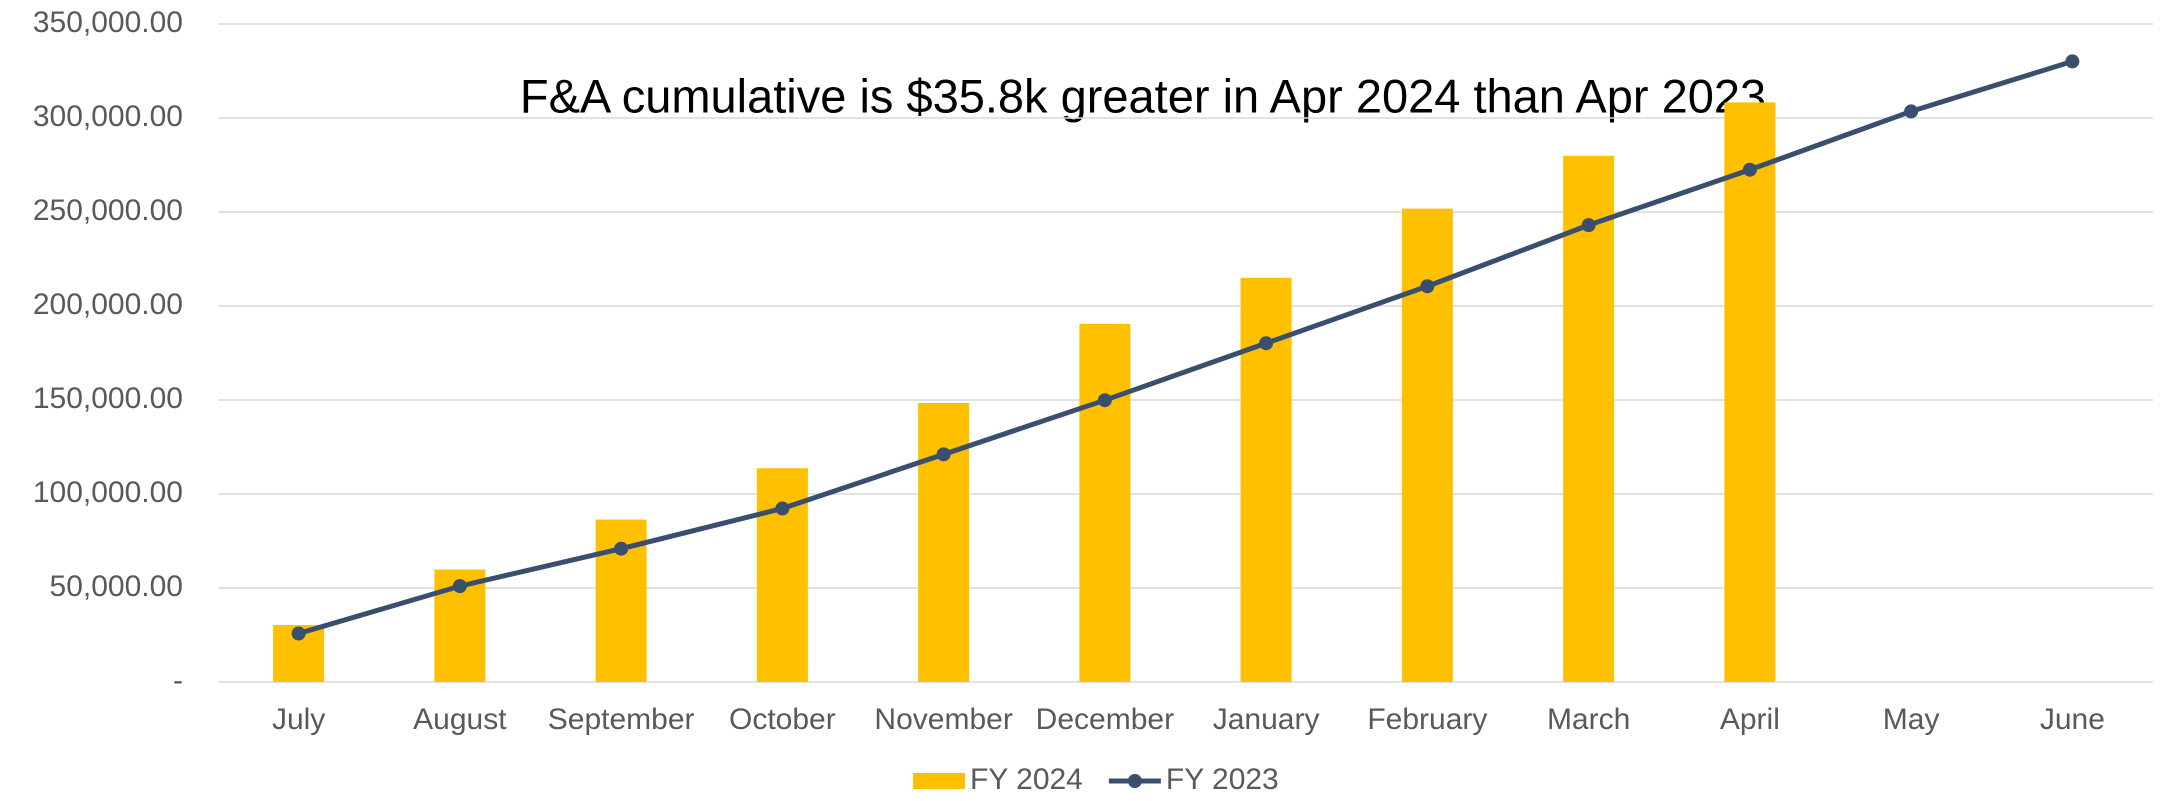  Describe the element at coordinates (1134, 781) in the screenshot. I see `legend-marker` at that location.